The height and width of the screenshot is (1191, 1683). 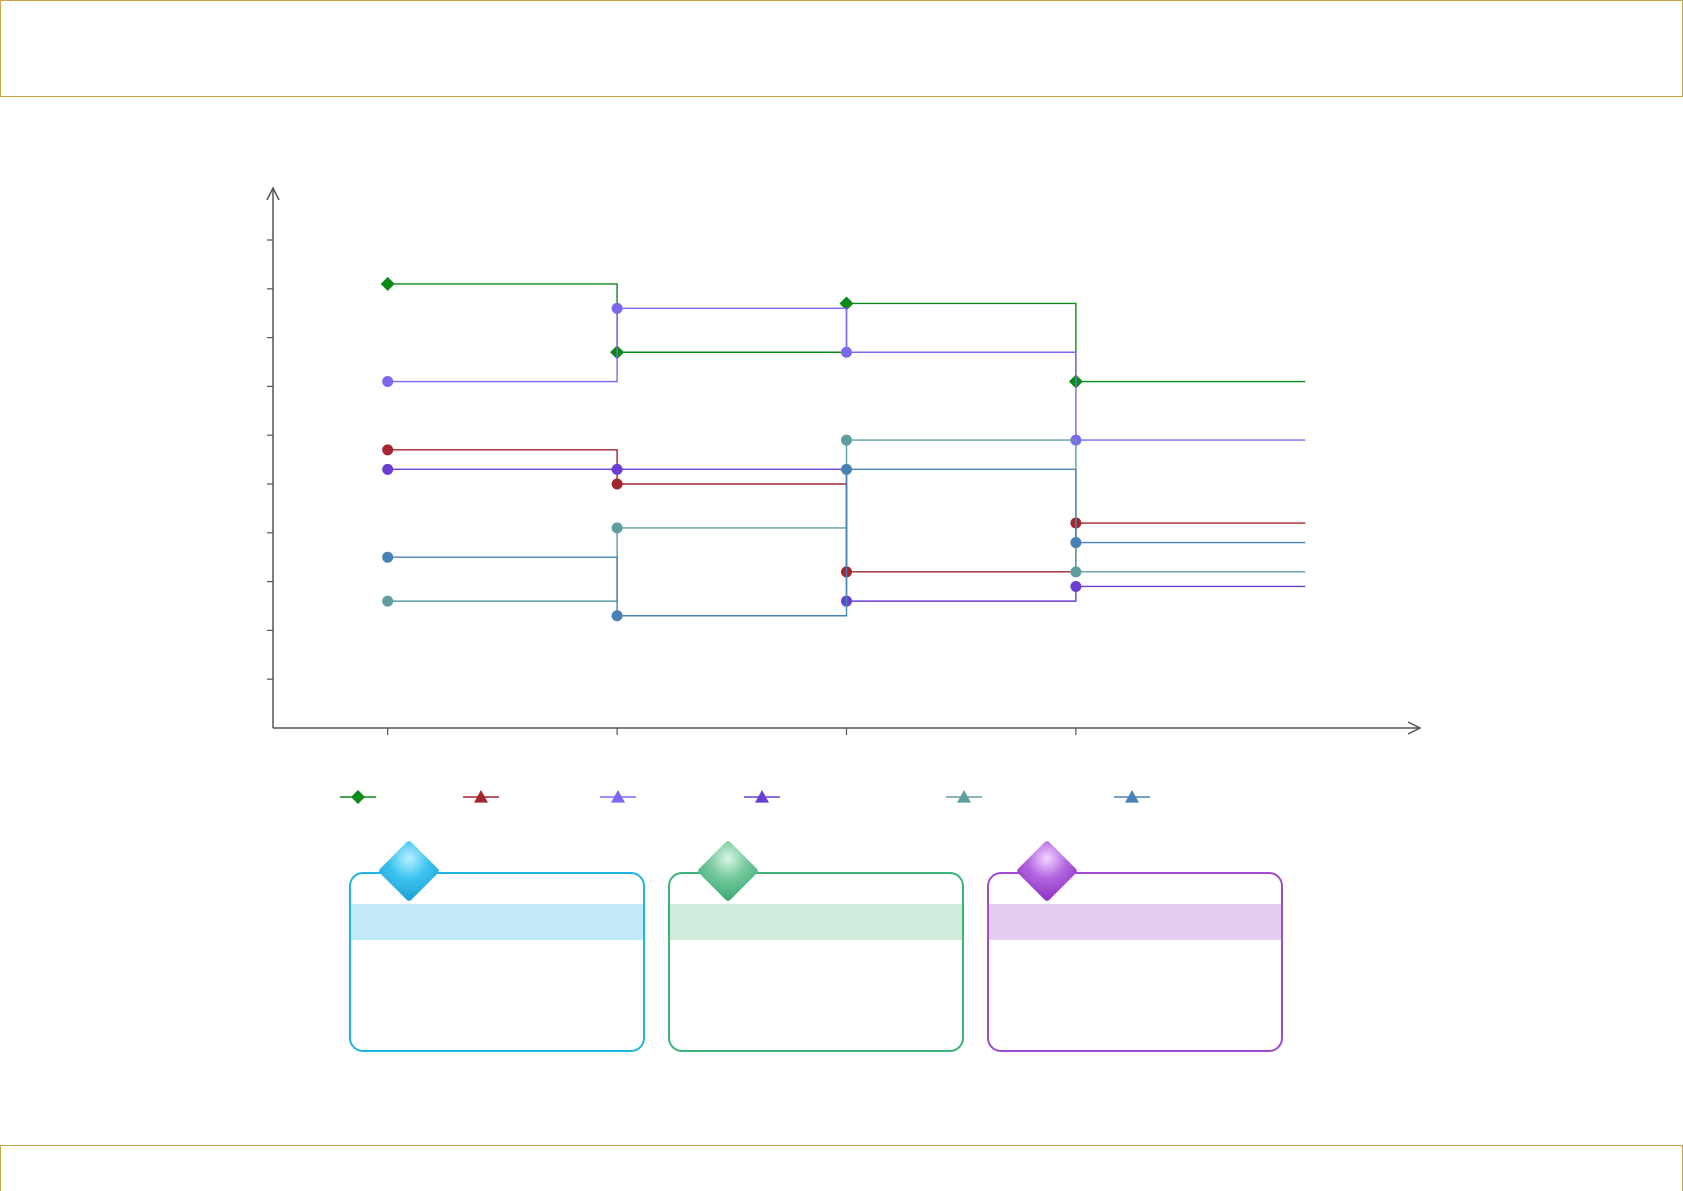 I want to click on x-axis-arrow, so click(x=1414, y=728).